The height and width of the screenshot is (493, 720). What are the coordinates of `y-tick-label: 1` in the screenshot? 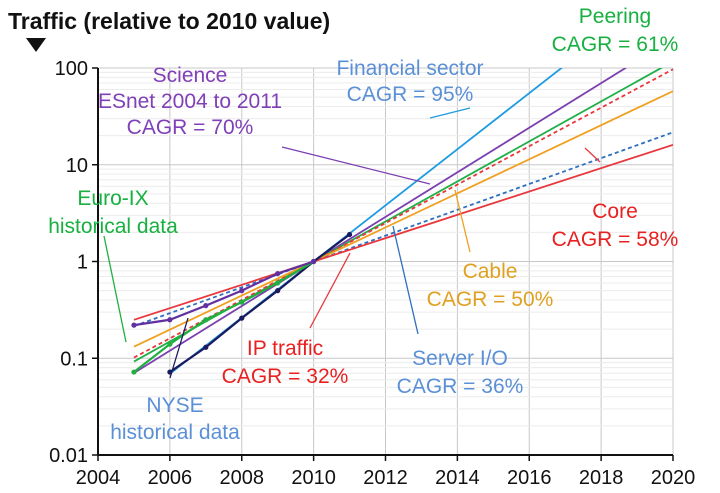 It's located at (82, 263).